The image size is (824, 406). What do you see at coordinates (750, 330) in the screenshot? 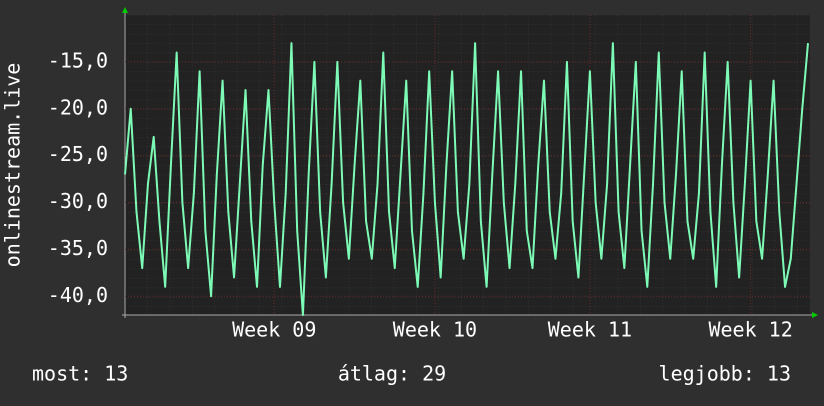
I see `x-tick-label: Week 12` at bounding box center [750, 330].